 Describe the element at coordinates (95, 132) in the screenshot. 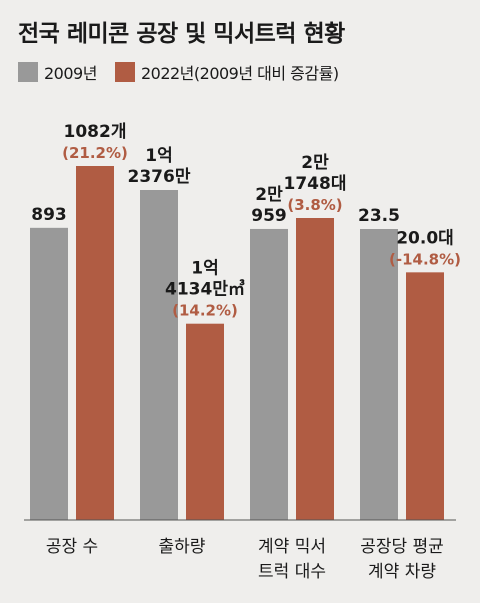

I see `data-label: 1082개` at that location.